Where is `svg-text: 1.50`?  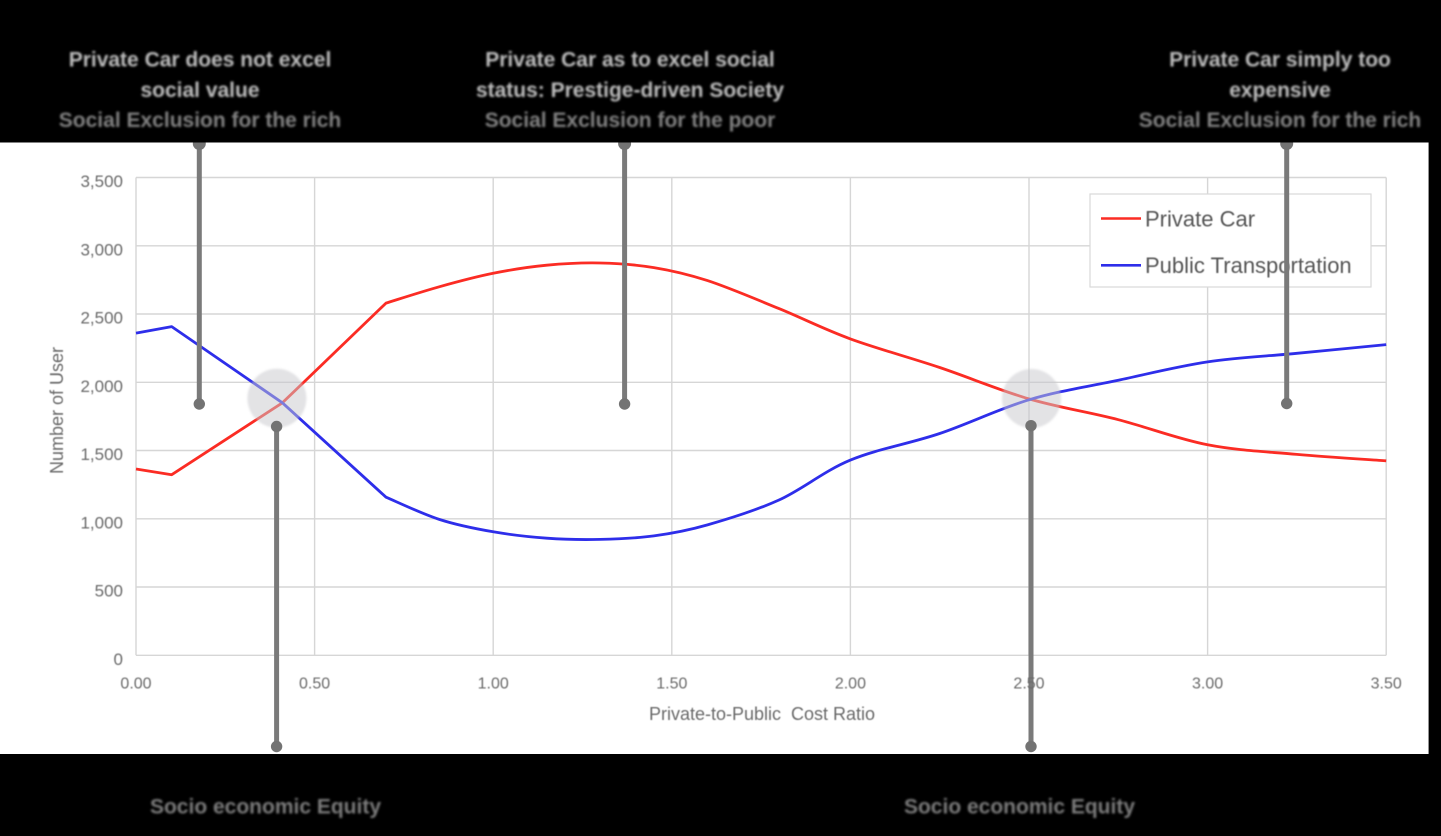
svg-text: 1.50 is located at coordinates (671, 683).